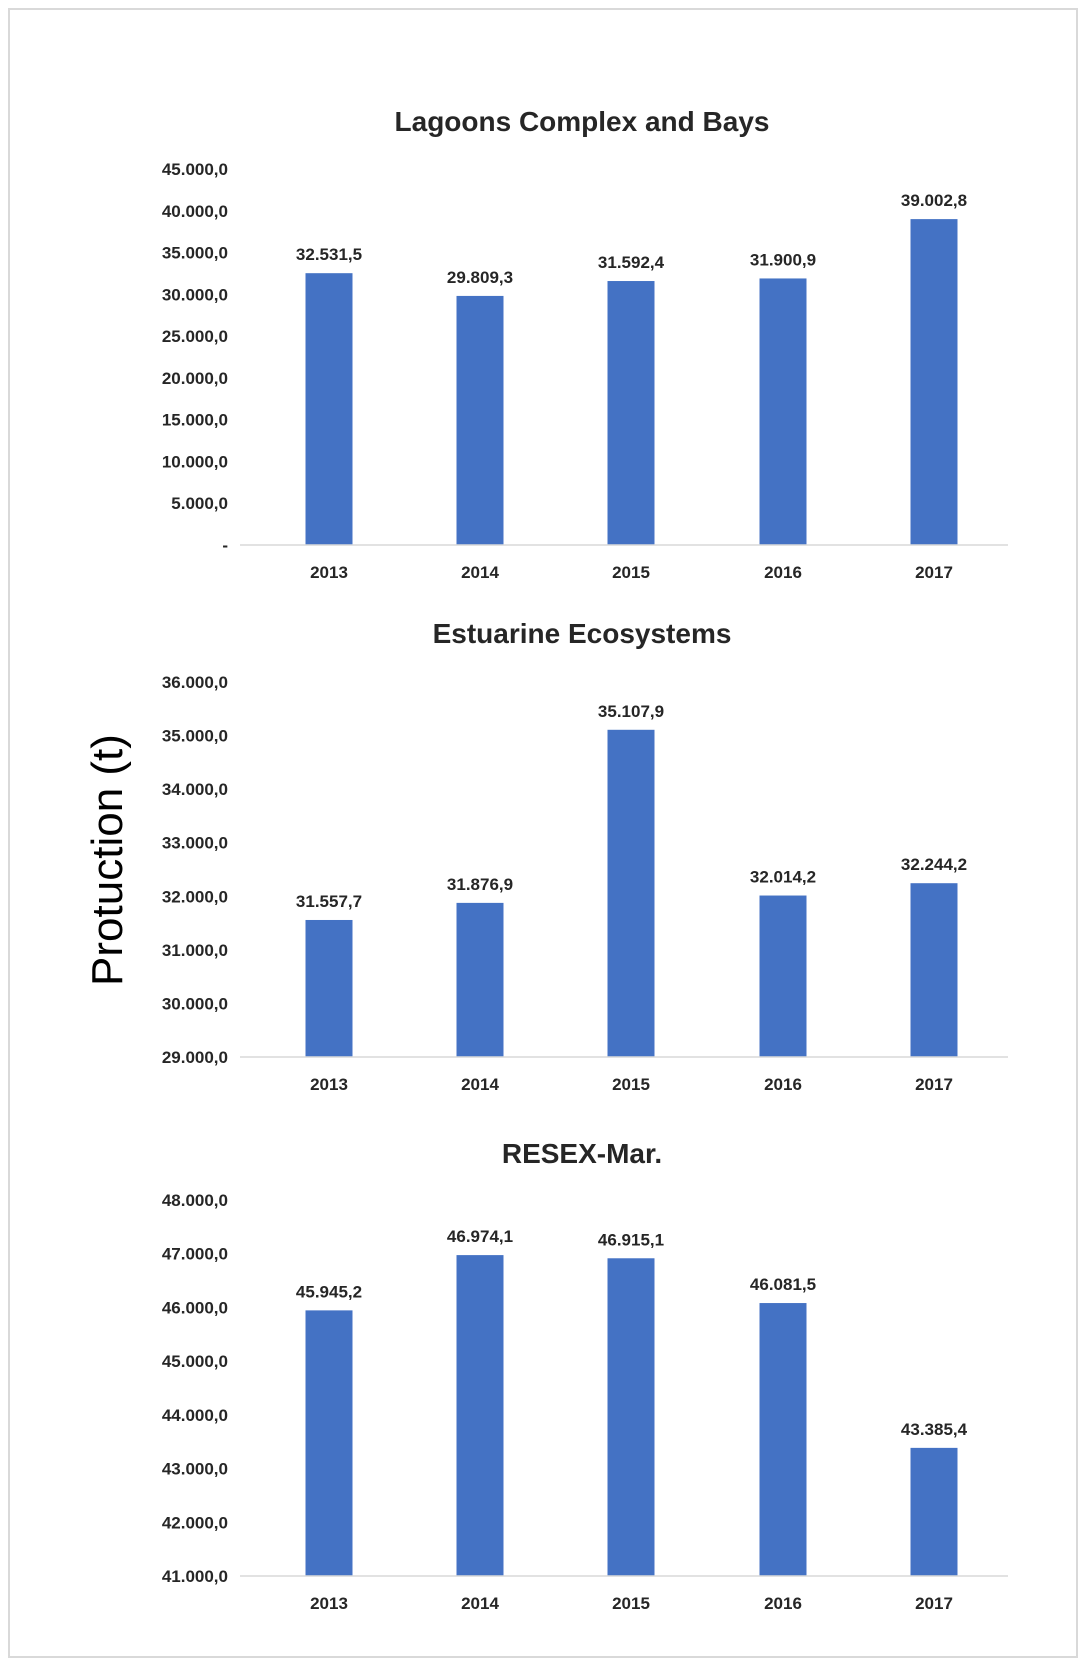  Describe the element at coordinates (195, 1057) in the screenshot. I see `chart-2-y-tick-label: 29.000,0` at that location.